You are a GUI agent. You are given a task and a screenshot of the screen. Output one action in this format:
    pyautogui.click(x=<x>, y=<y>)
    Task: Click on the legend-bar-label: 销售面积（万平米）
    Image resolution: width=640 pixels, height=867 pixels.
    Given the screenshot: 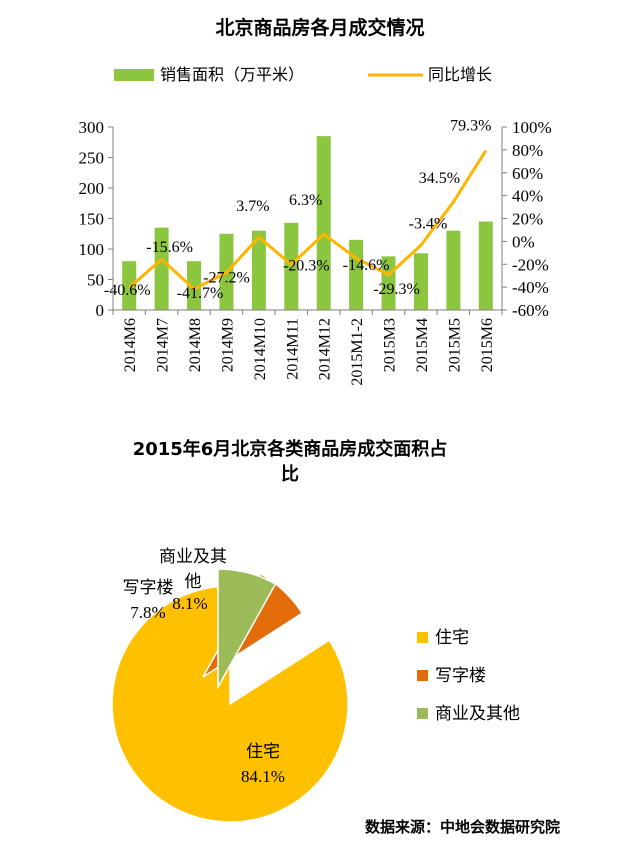 What is the action you would take?
    pyautogui.click(x=232, y=74)
    